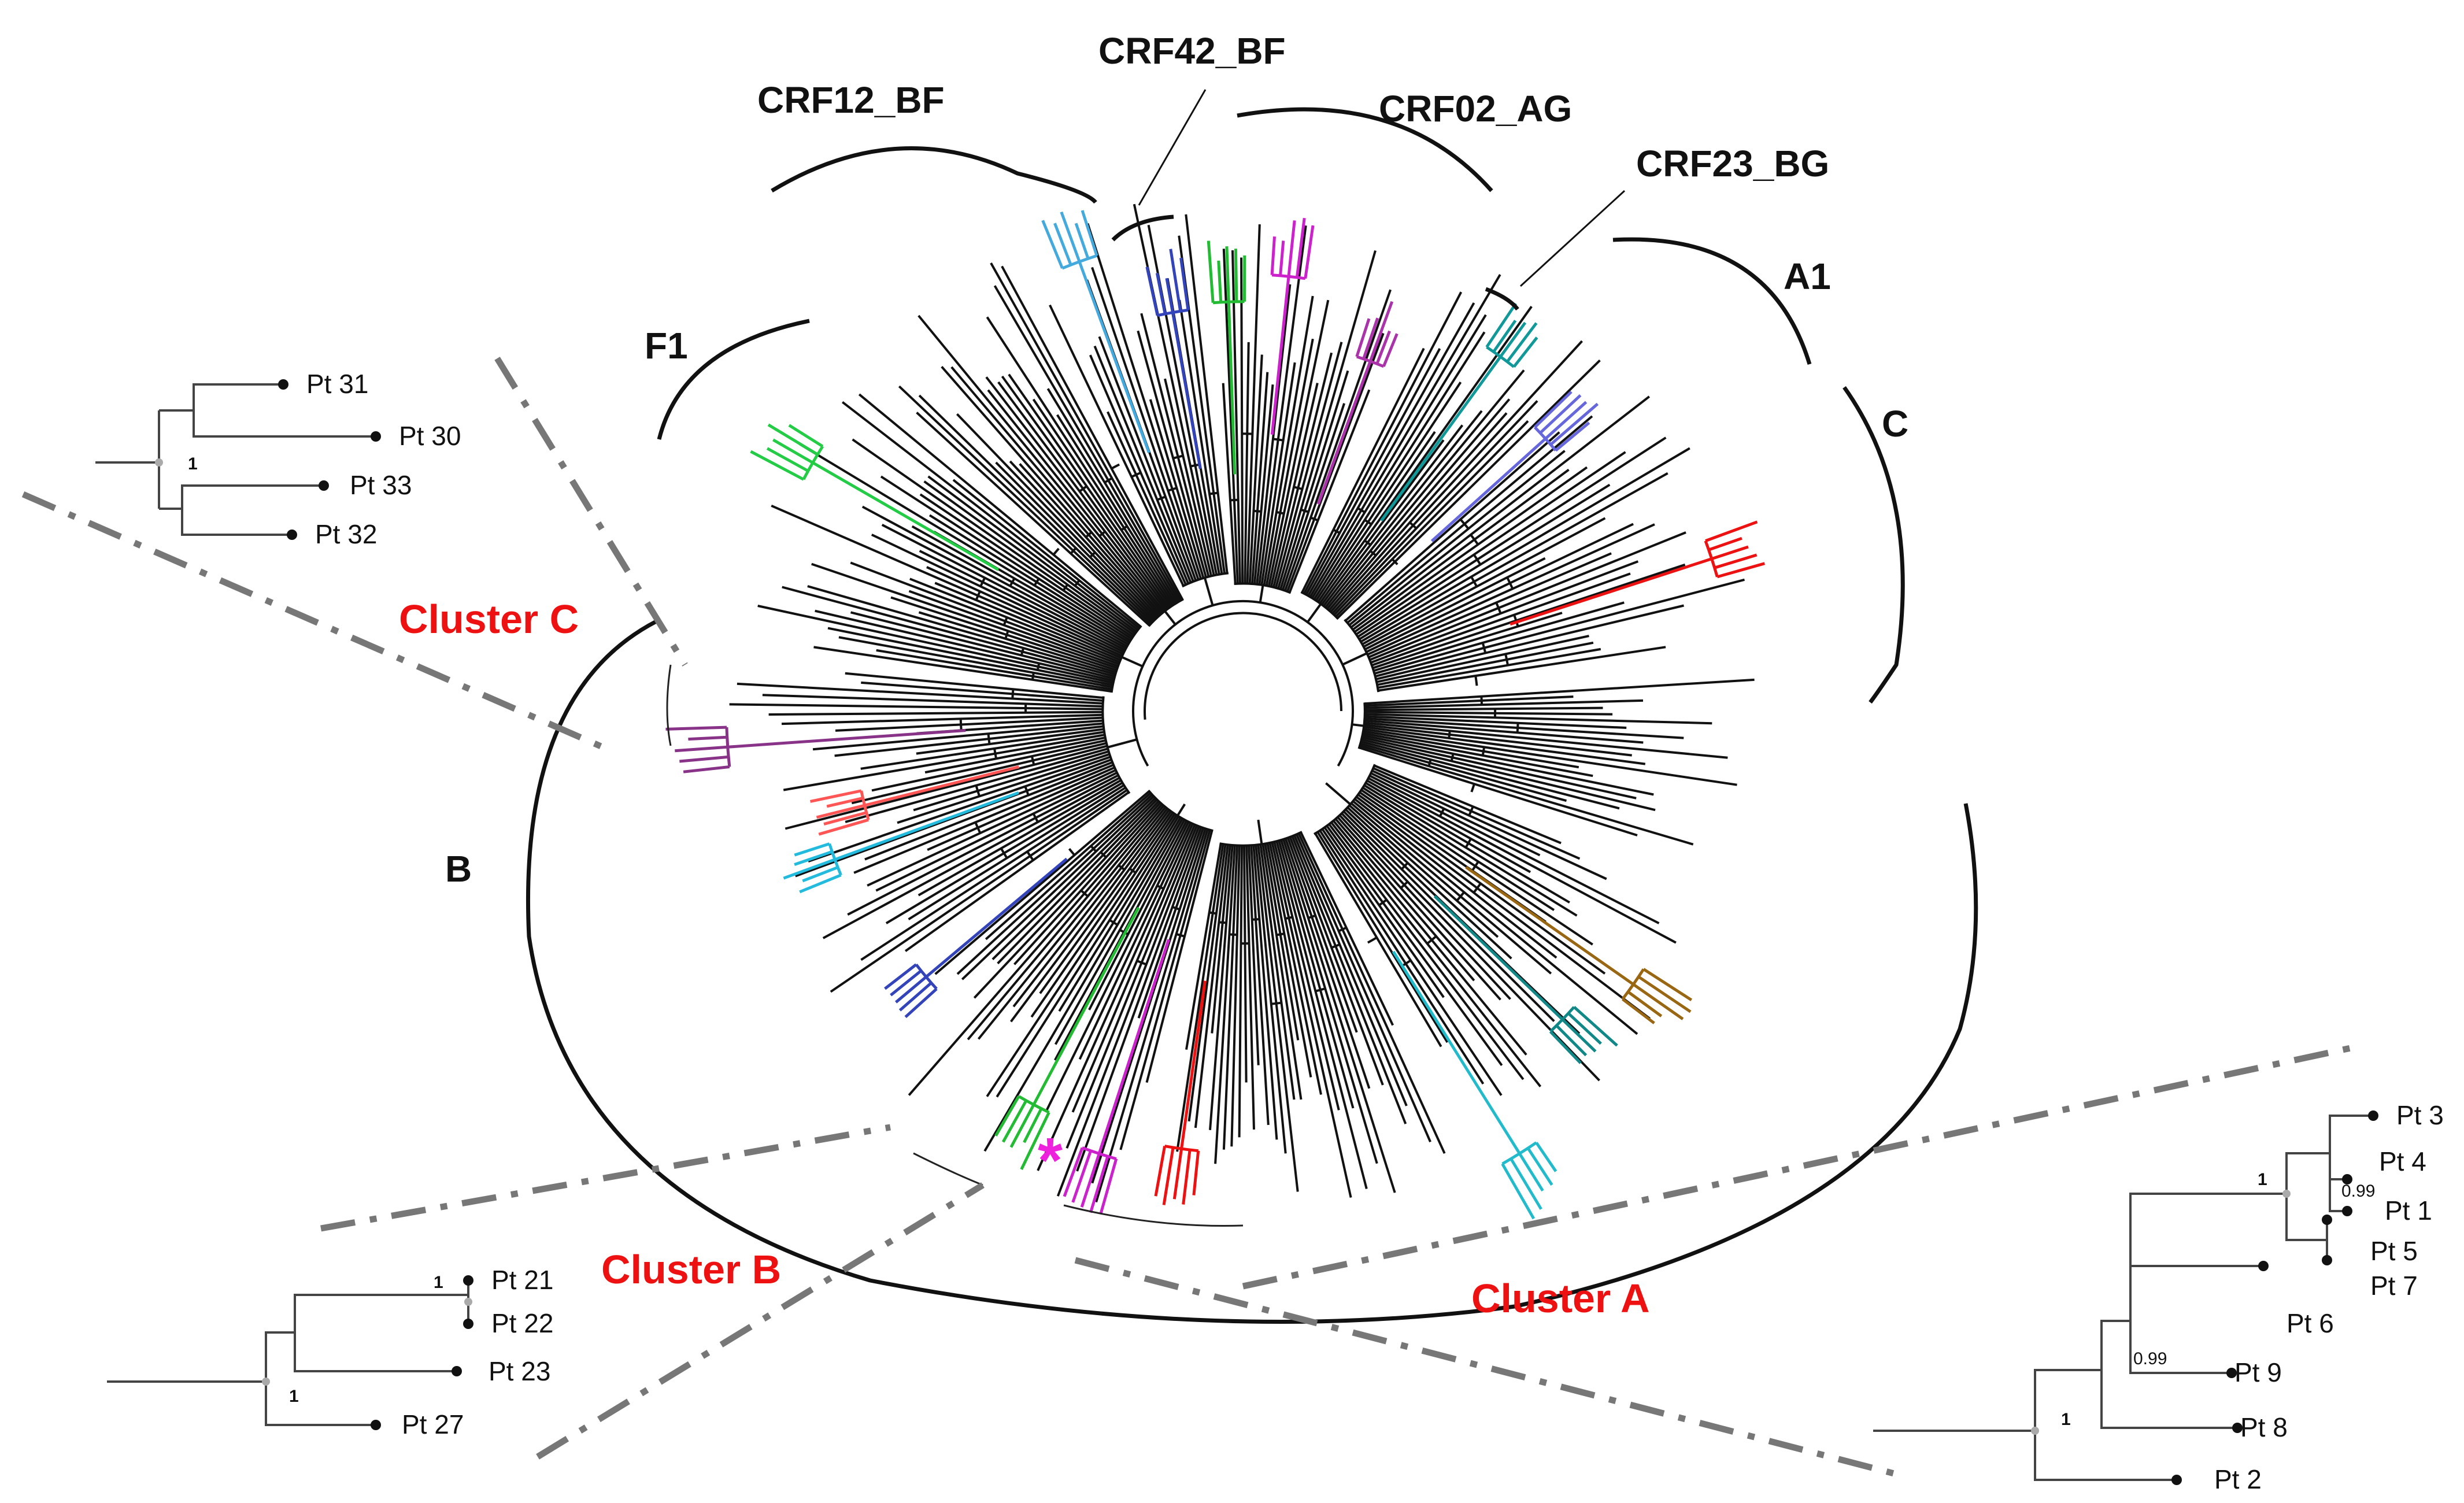 The image size is (2464, 1503). I want to click on arc-a1, so click(1712, 301).